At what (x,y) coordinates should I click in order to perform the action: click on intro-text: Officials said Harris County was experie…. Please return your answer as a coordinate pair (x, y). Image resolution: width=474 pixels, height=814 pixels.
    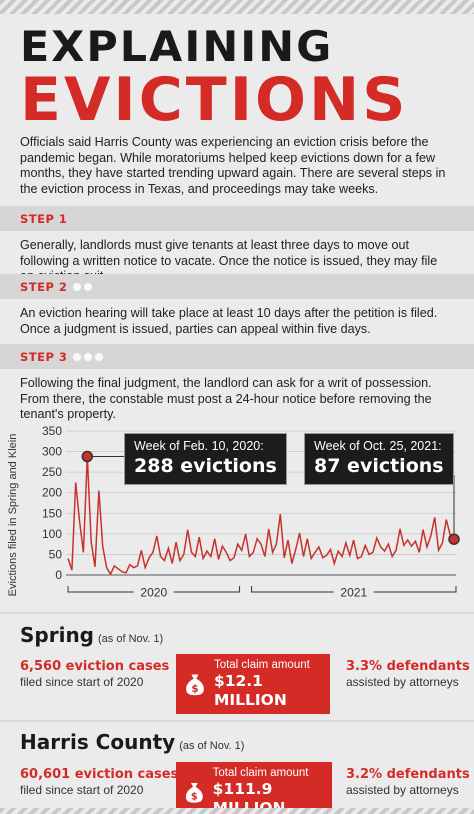
    Looking at the image, I should click on (233, 165).